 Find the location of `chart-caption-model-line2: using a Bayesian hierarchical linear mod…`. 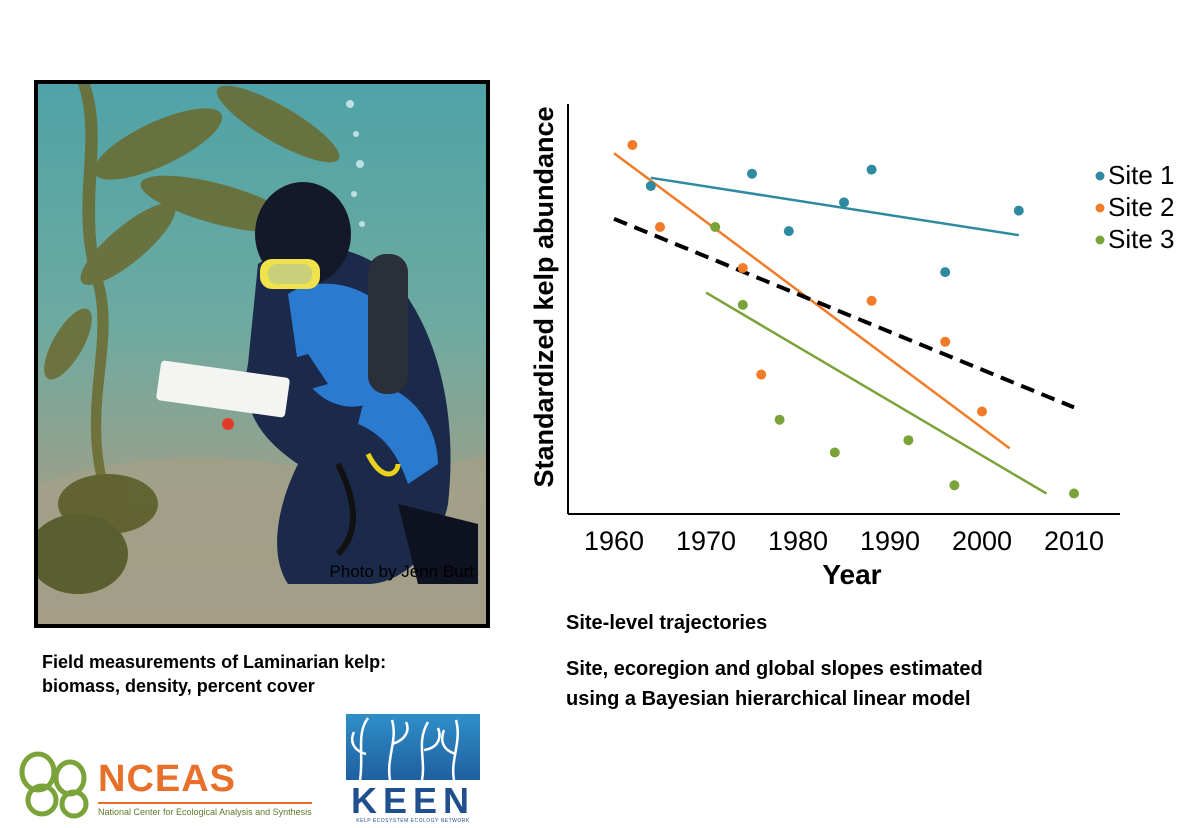

chart-caption-model-line2: using a Bayesian hierarchical linear mod… is located at coordinates (768, 699).